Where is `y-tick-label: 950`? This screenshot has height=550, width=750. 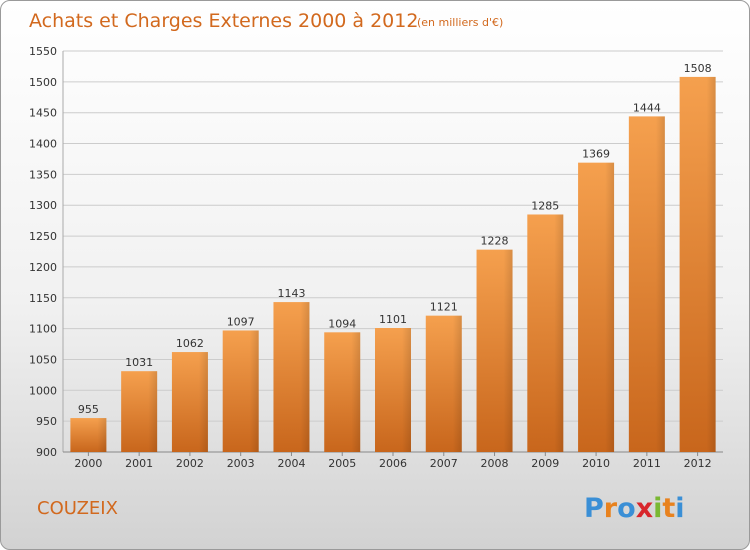 y-tick-label: 950 is located at coordinates (46, 421).